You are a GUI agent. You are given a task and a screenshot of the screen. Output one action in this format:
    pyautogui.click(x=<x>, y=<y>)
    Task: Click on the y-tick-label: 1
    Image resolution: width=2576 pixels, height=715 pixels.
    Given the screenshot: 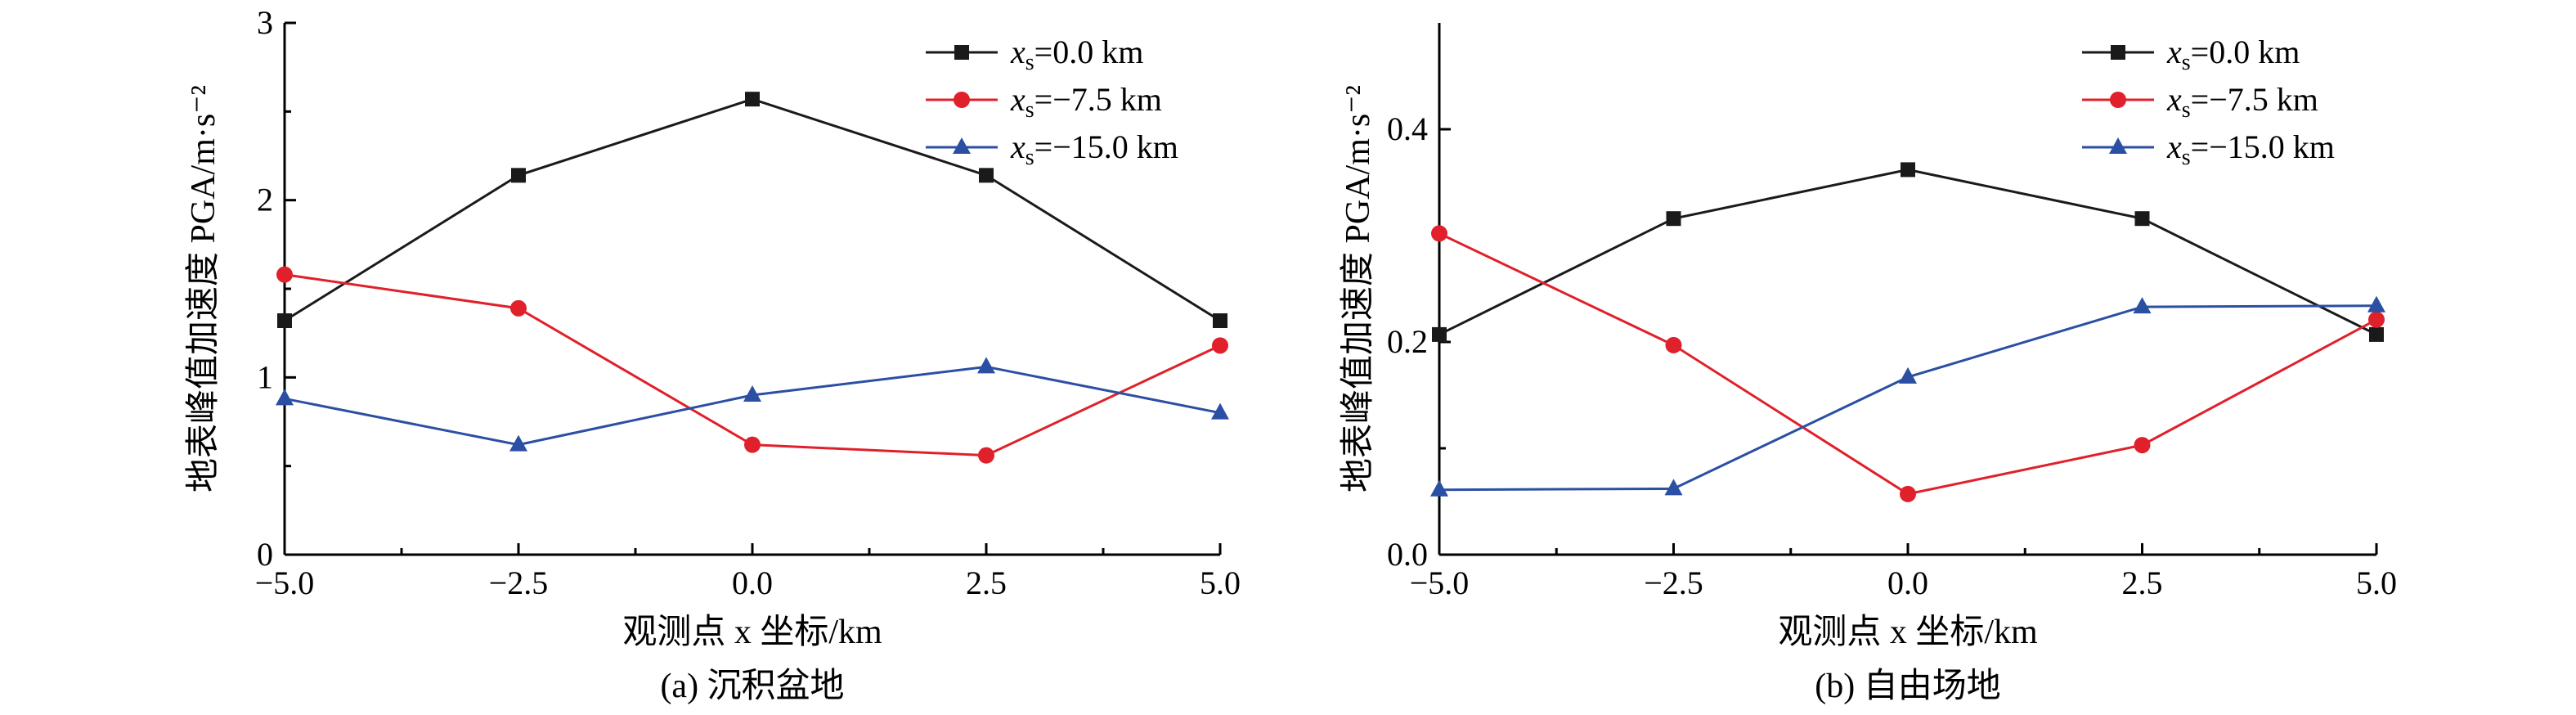 What is the action you would take?
    pyautogui.click(x=265, y=376)
    